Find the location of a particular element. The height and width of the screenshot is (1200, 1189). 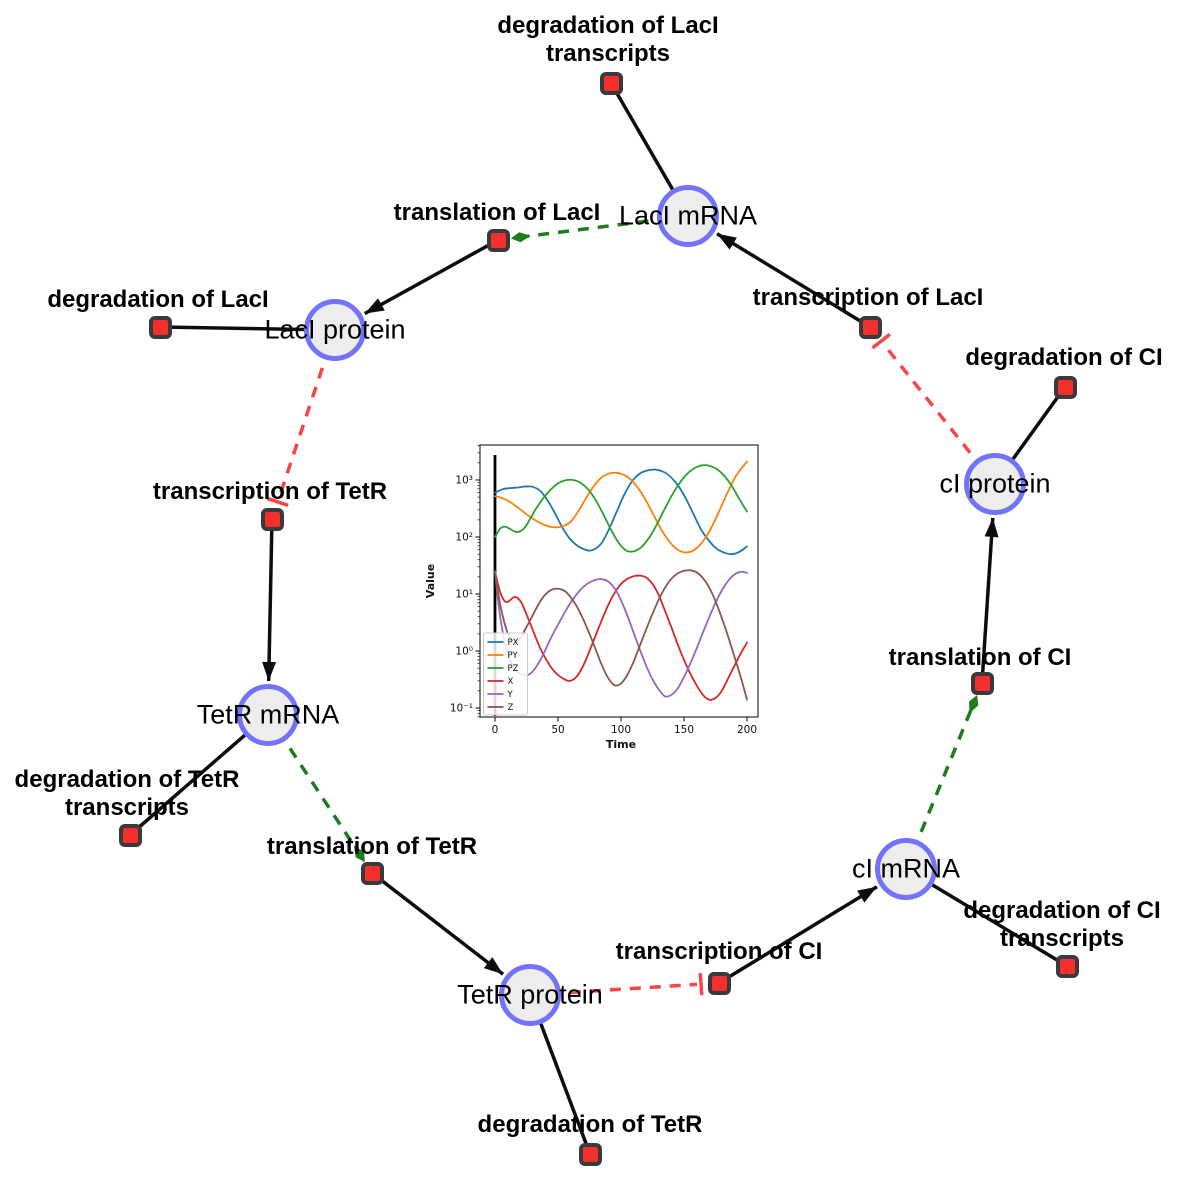

inhibition-tbar-transcription_lacI is located at coordinates (881, 341).